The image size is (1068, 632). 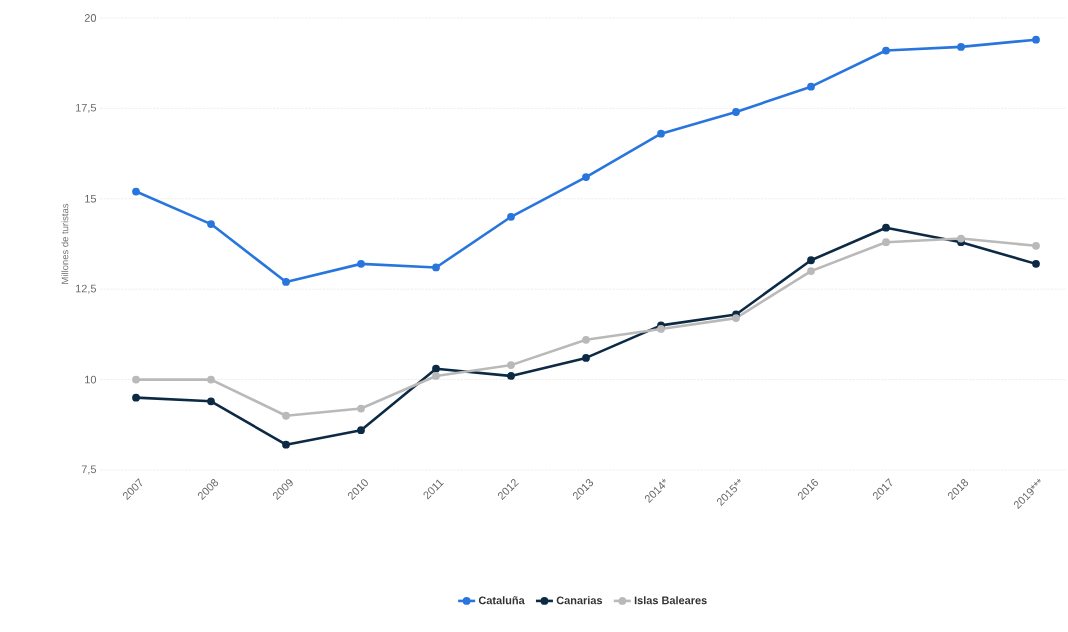 I want to click on legend-label: Canarias, so click(x=579, y=600).